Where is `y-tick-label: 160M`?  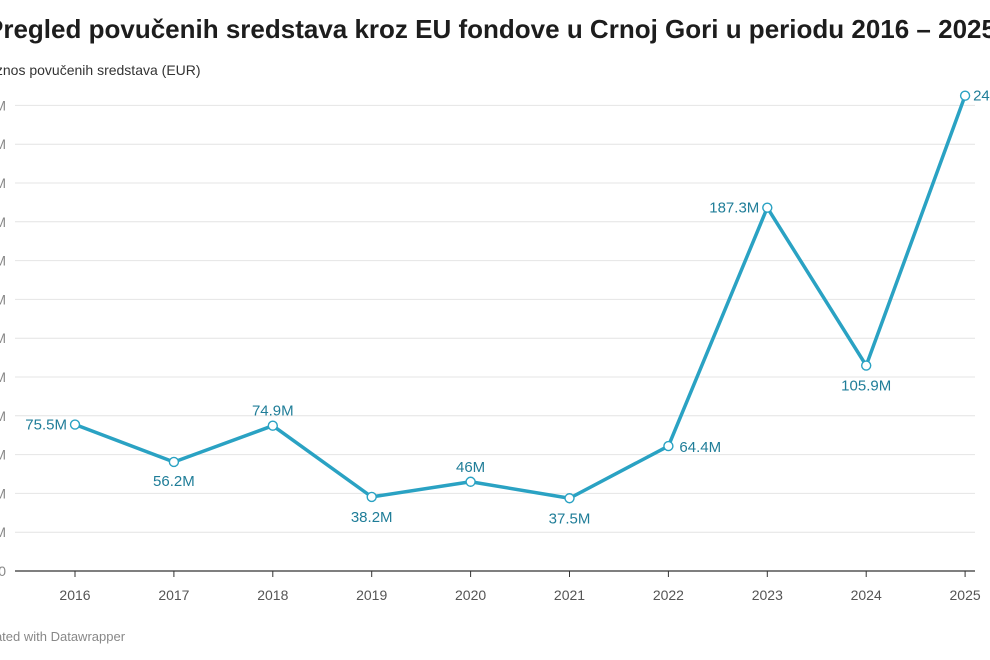
y-tick-label: 160M is located at coordinates (3, 261).